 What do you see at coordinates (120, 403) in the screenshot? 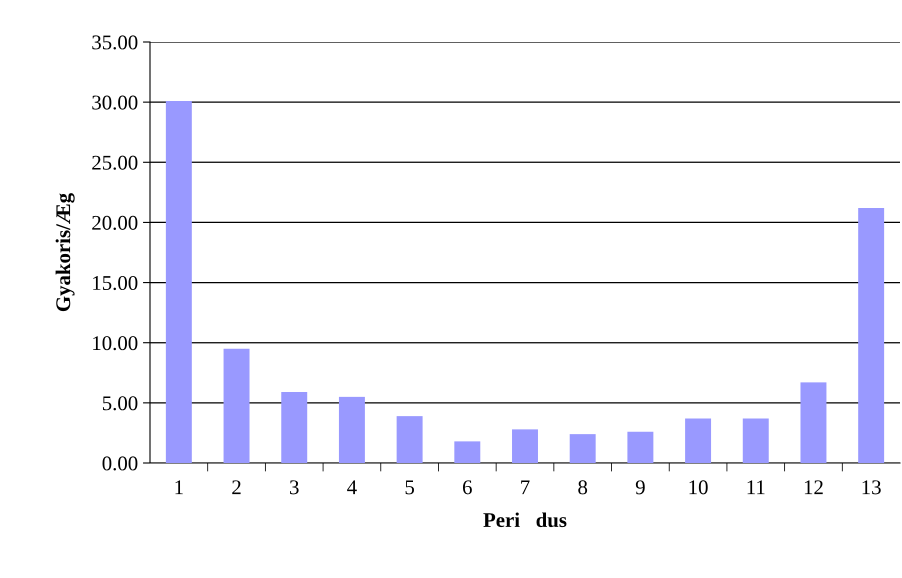
I see `y-tick-label: 5.00` at bounding box center [120, 403].